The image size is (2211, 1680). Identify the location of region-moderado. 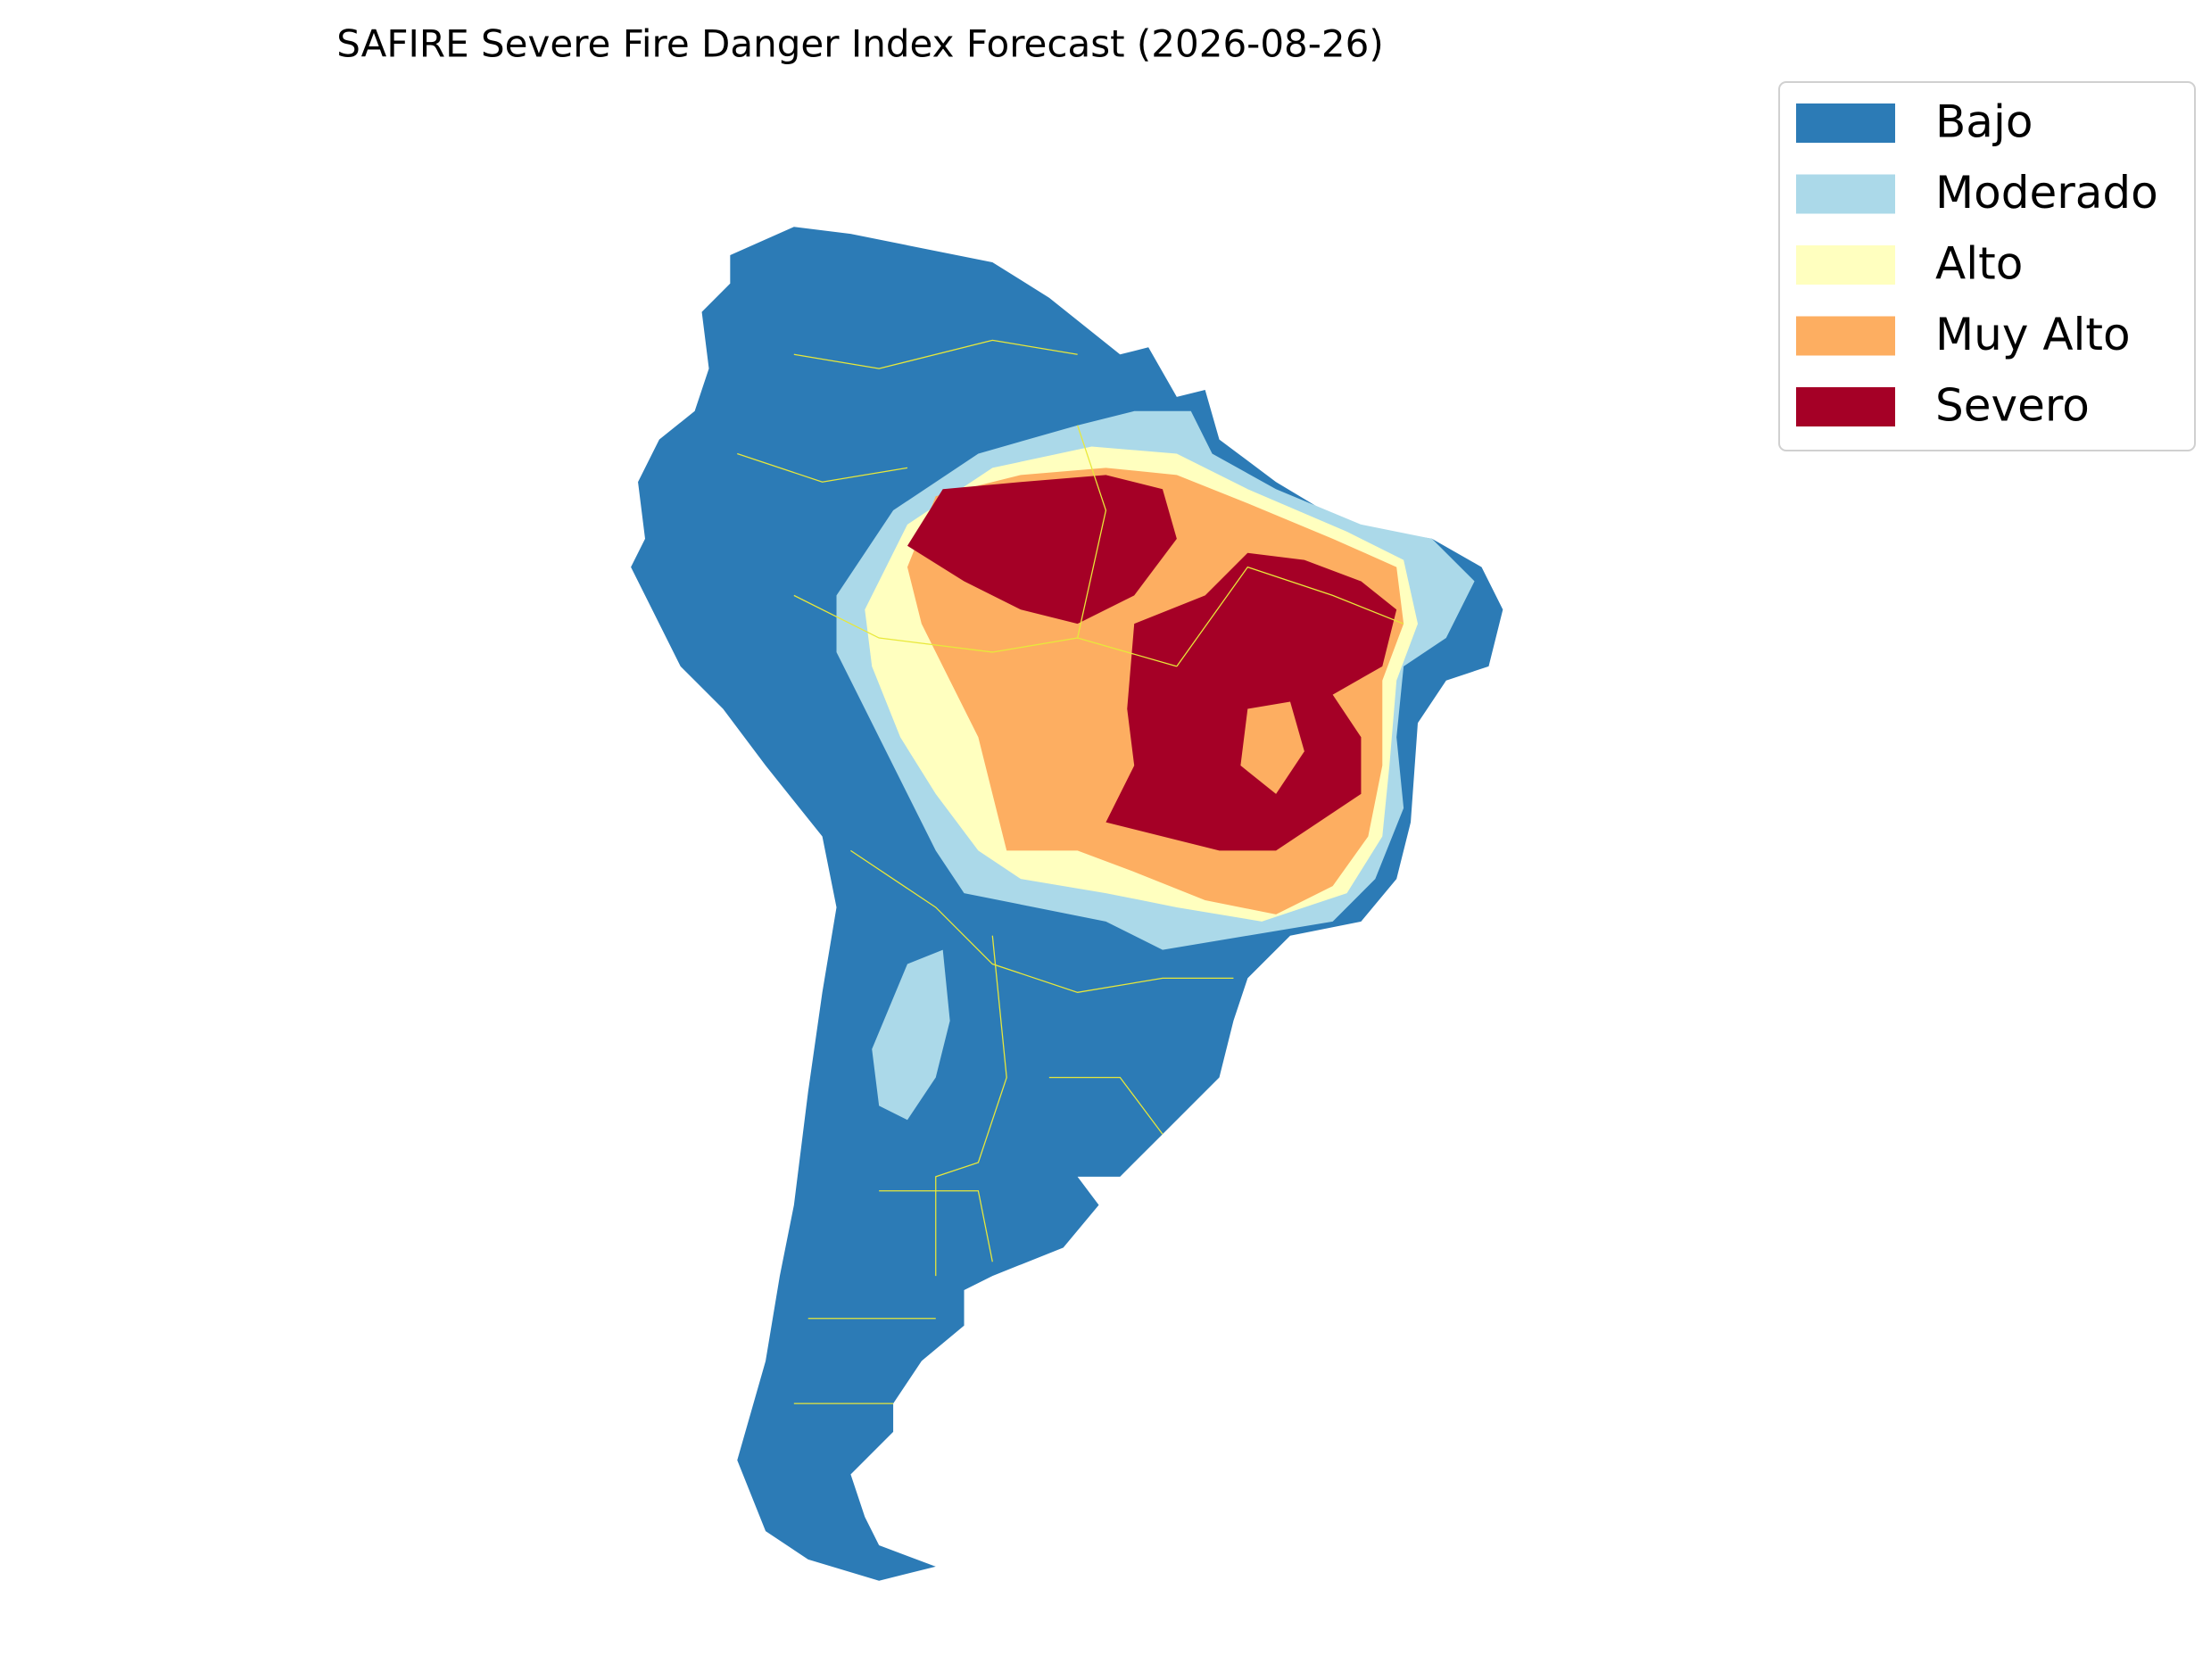
(911, 1035).